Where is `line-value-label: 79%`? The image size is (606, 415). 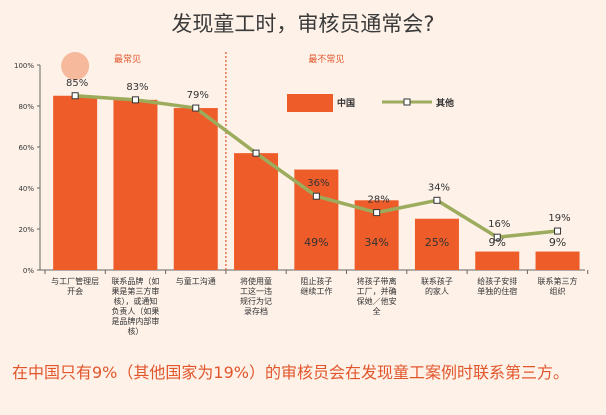
line-value-label: 79% is located at coordinates (198, 95).